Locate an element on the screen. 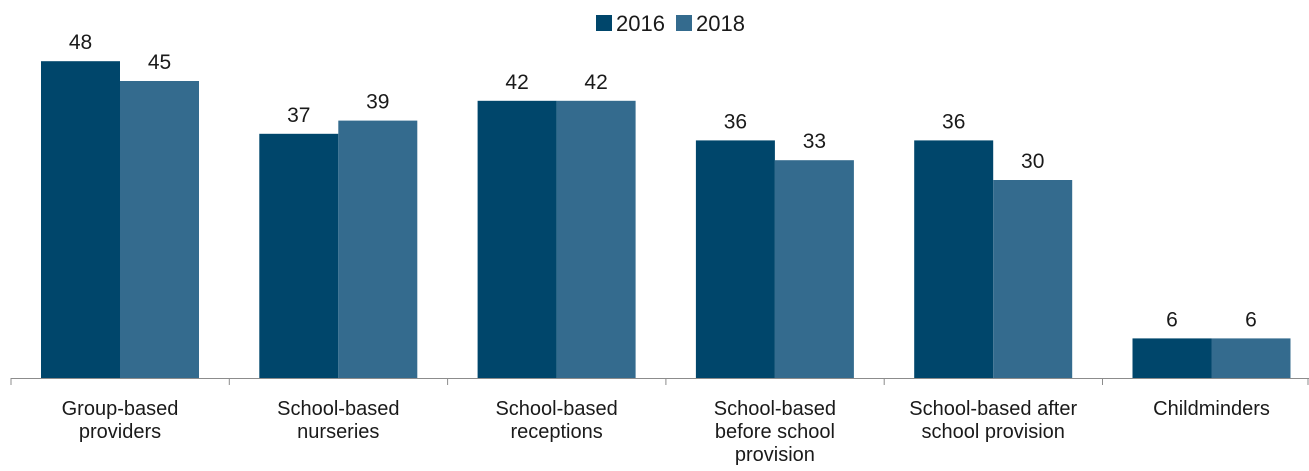 This screenshot has height=471, width=1309. category-label-5: Childminders is located at coordinates (1211, 409).